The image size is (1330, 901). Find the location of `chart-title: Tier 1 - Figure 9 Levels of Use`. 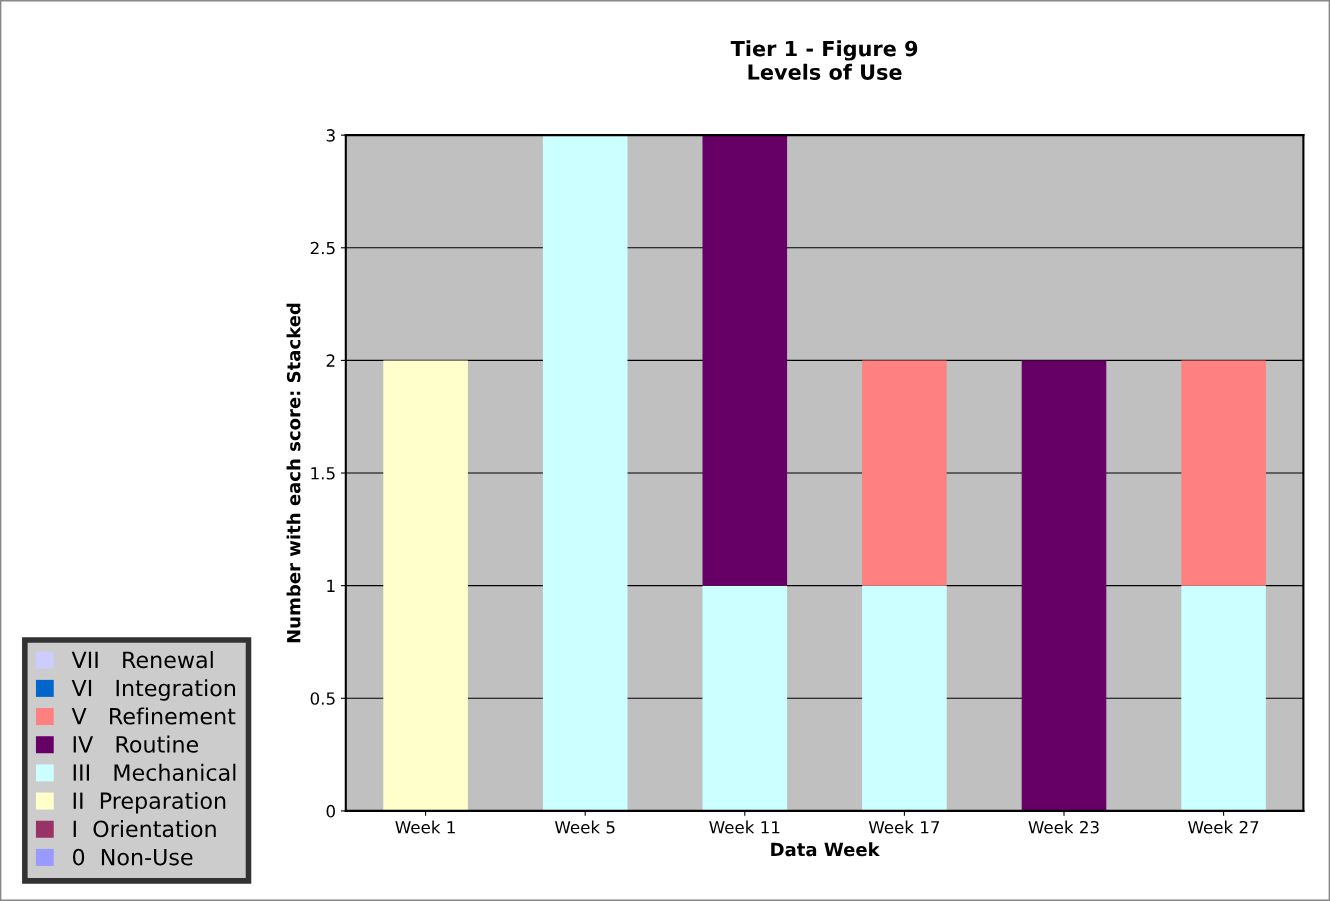

chart-title: Tier 1 - Figure 9 Levels of Use is located at coordinates (824, 60).